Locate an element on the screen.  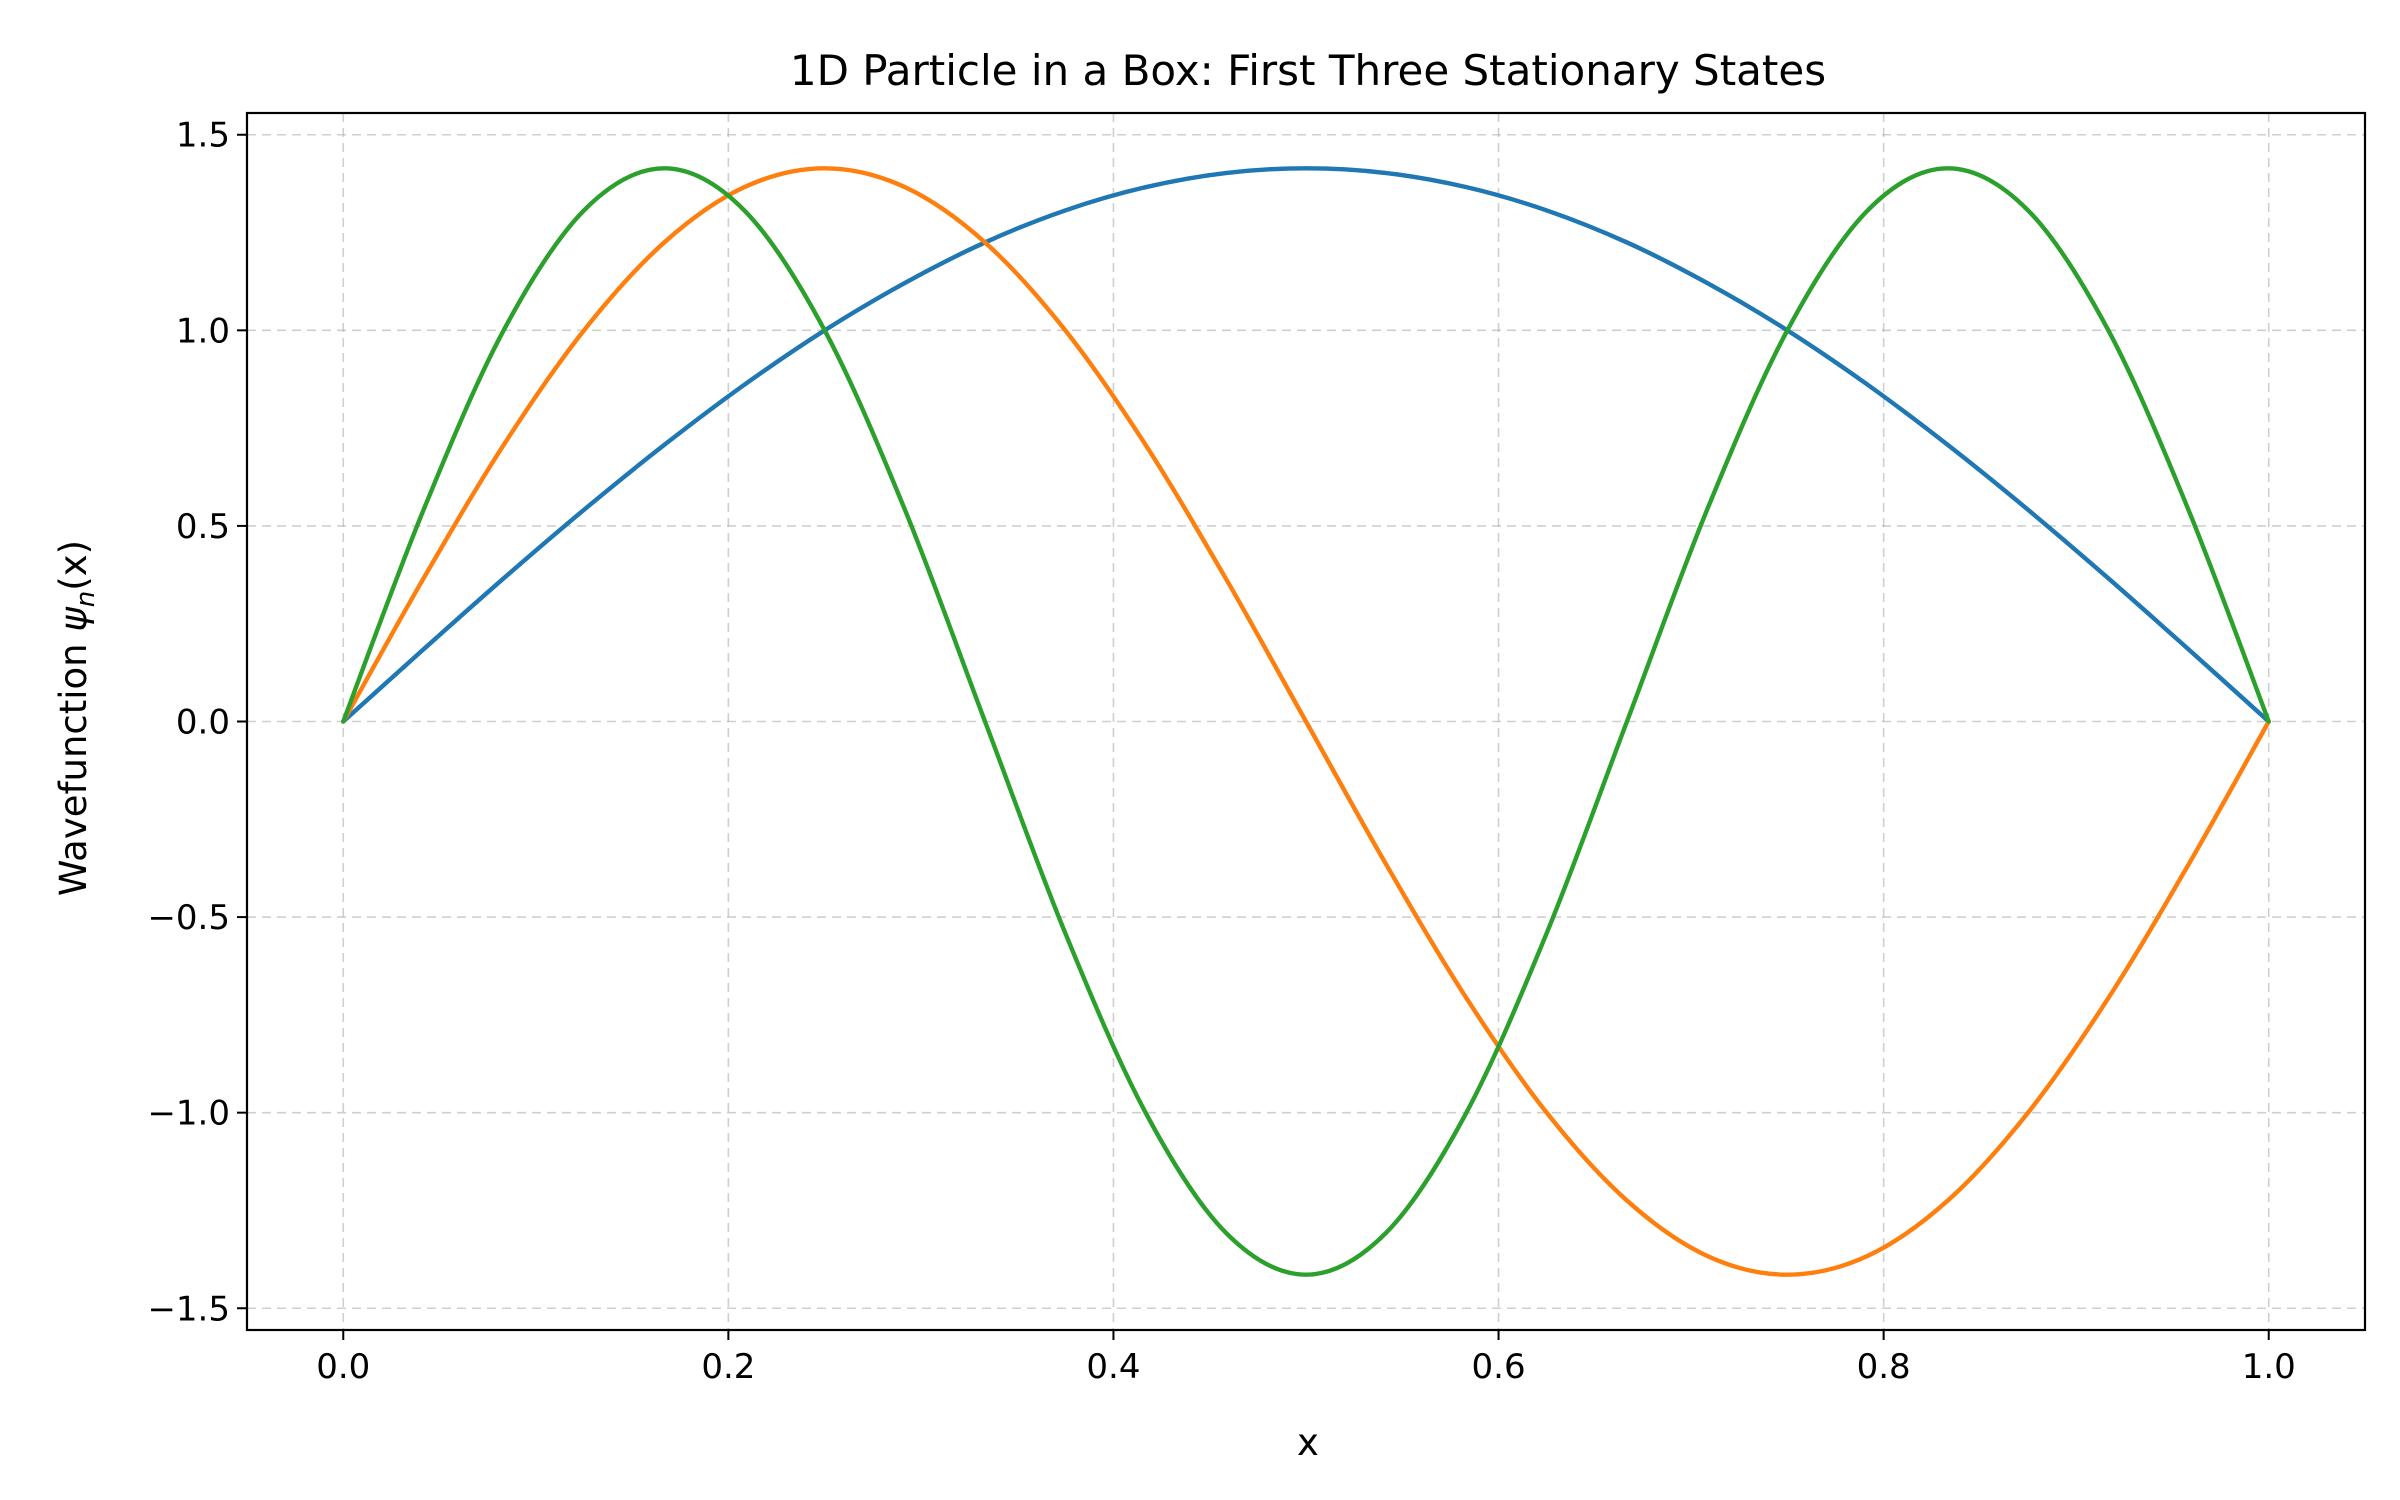
y-tick-label: 1.5 is located at coordinates (203, 136).